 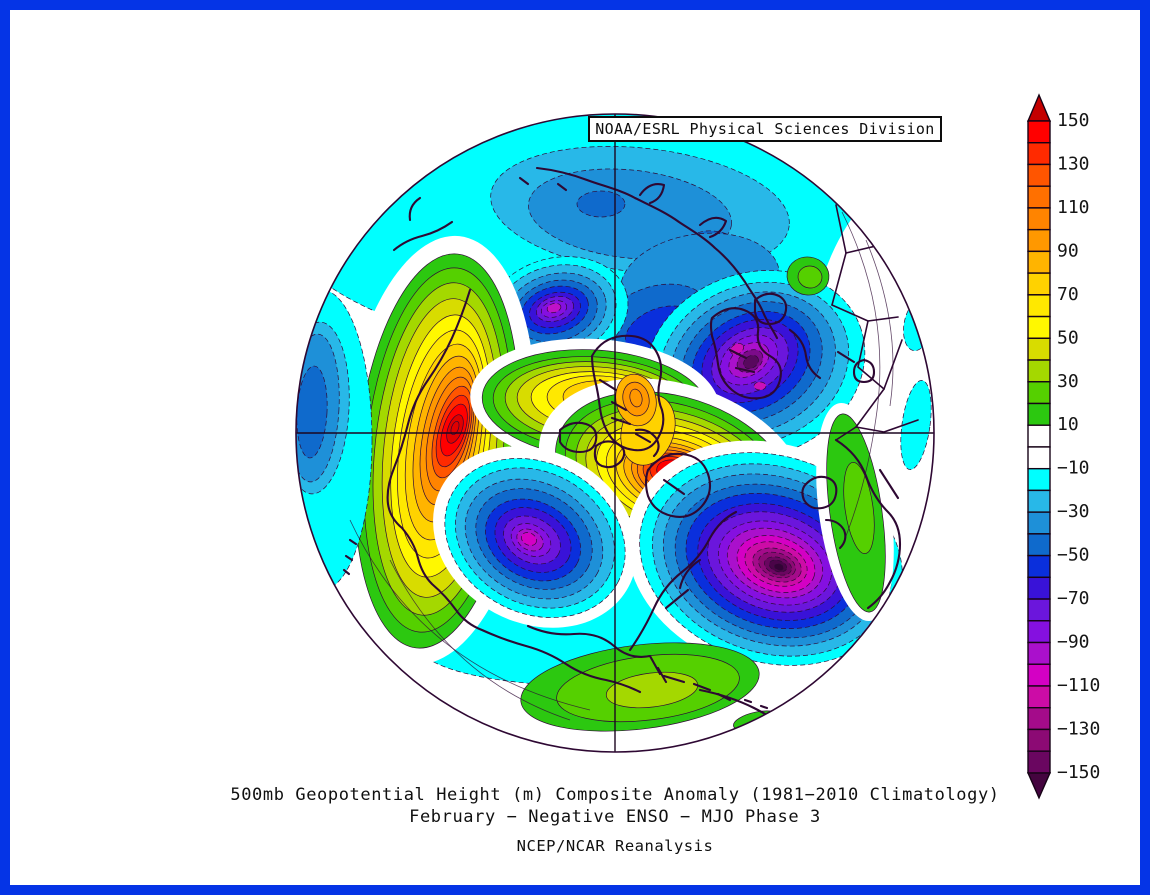 I want to click on header-box: NOAA/ESRL Physical Sciences Division, so click(x=765, y=129).